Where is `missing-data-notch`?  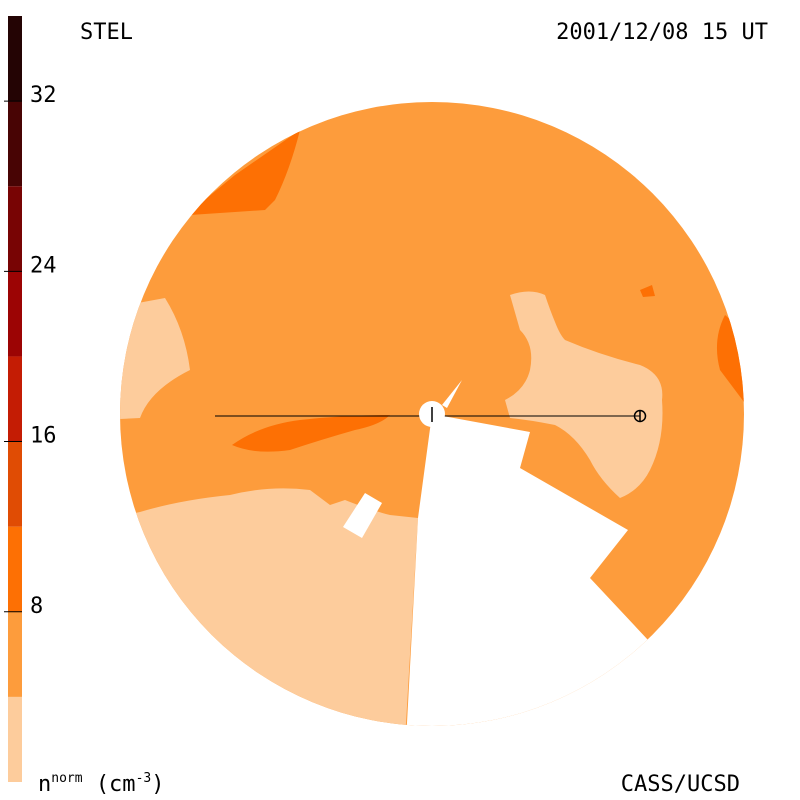
missing-data-notch is located at coordinates (362, 515).